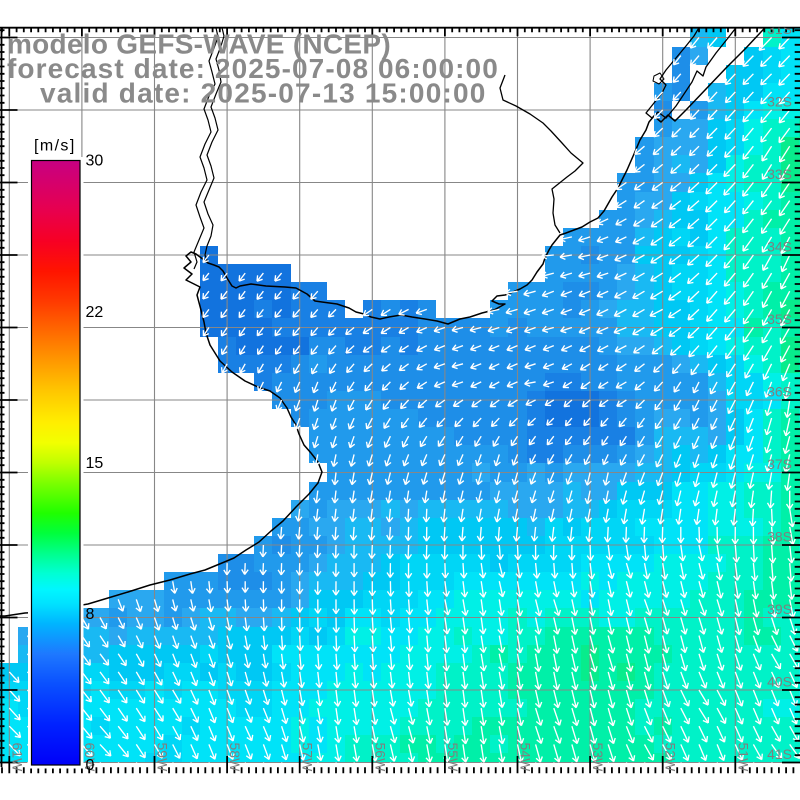  Describe the element at coordinates (199, 44) in the screenshot. I see `svg-text: modelo GEFS-WAVE (NCEP)` at that location.